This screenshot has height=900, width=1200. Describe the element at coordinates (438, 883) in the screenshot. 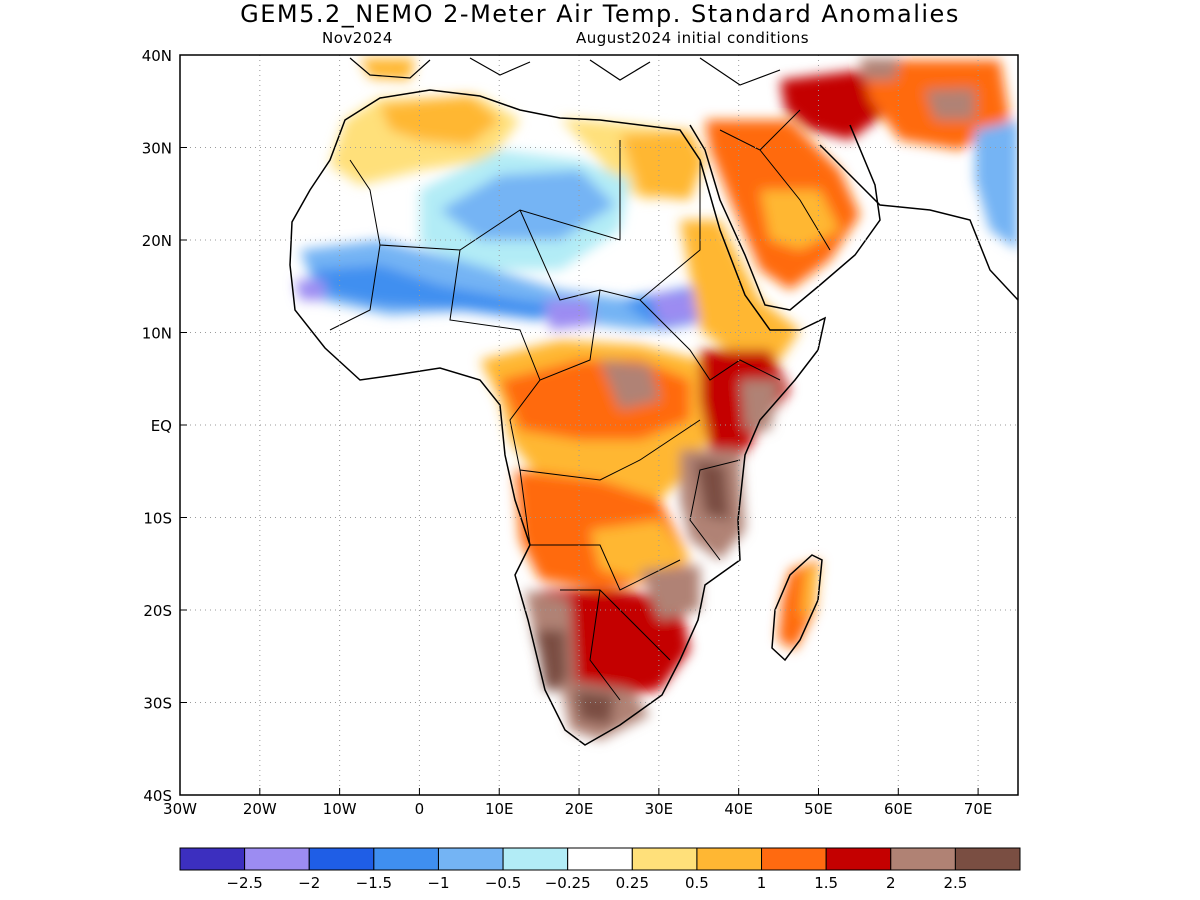

I see `colorbar-label: −1` at that location.